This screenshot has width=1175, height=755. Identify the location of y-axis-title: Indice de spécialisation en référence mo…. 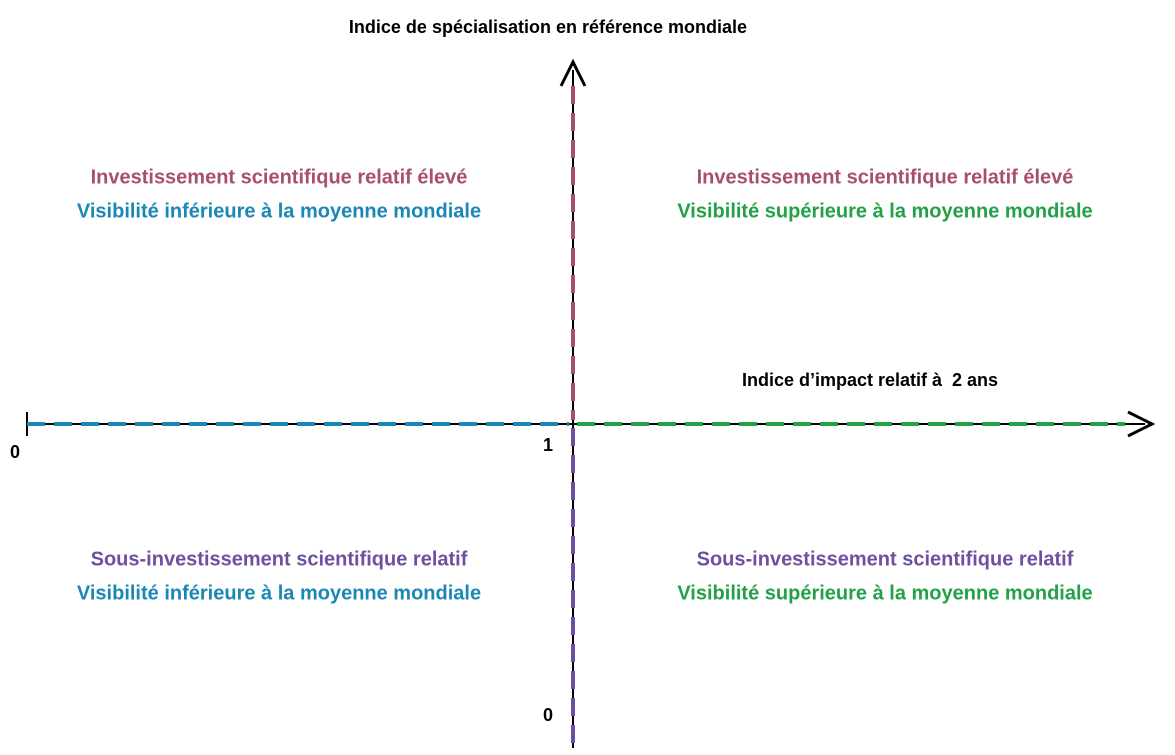
(548, 27).